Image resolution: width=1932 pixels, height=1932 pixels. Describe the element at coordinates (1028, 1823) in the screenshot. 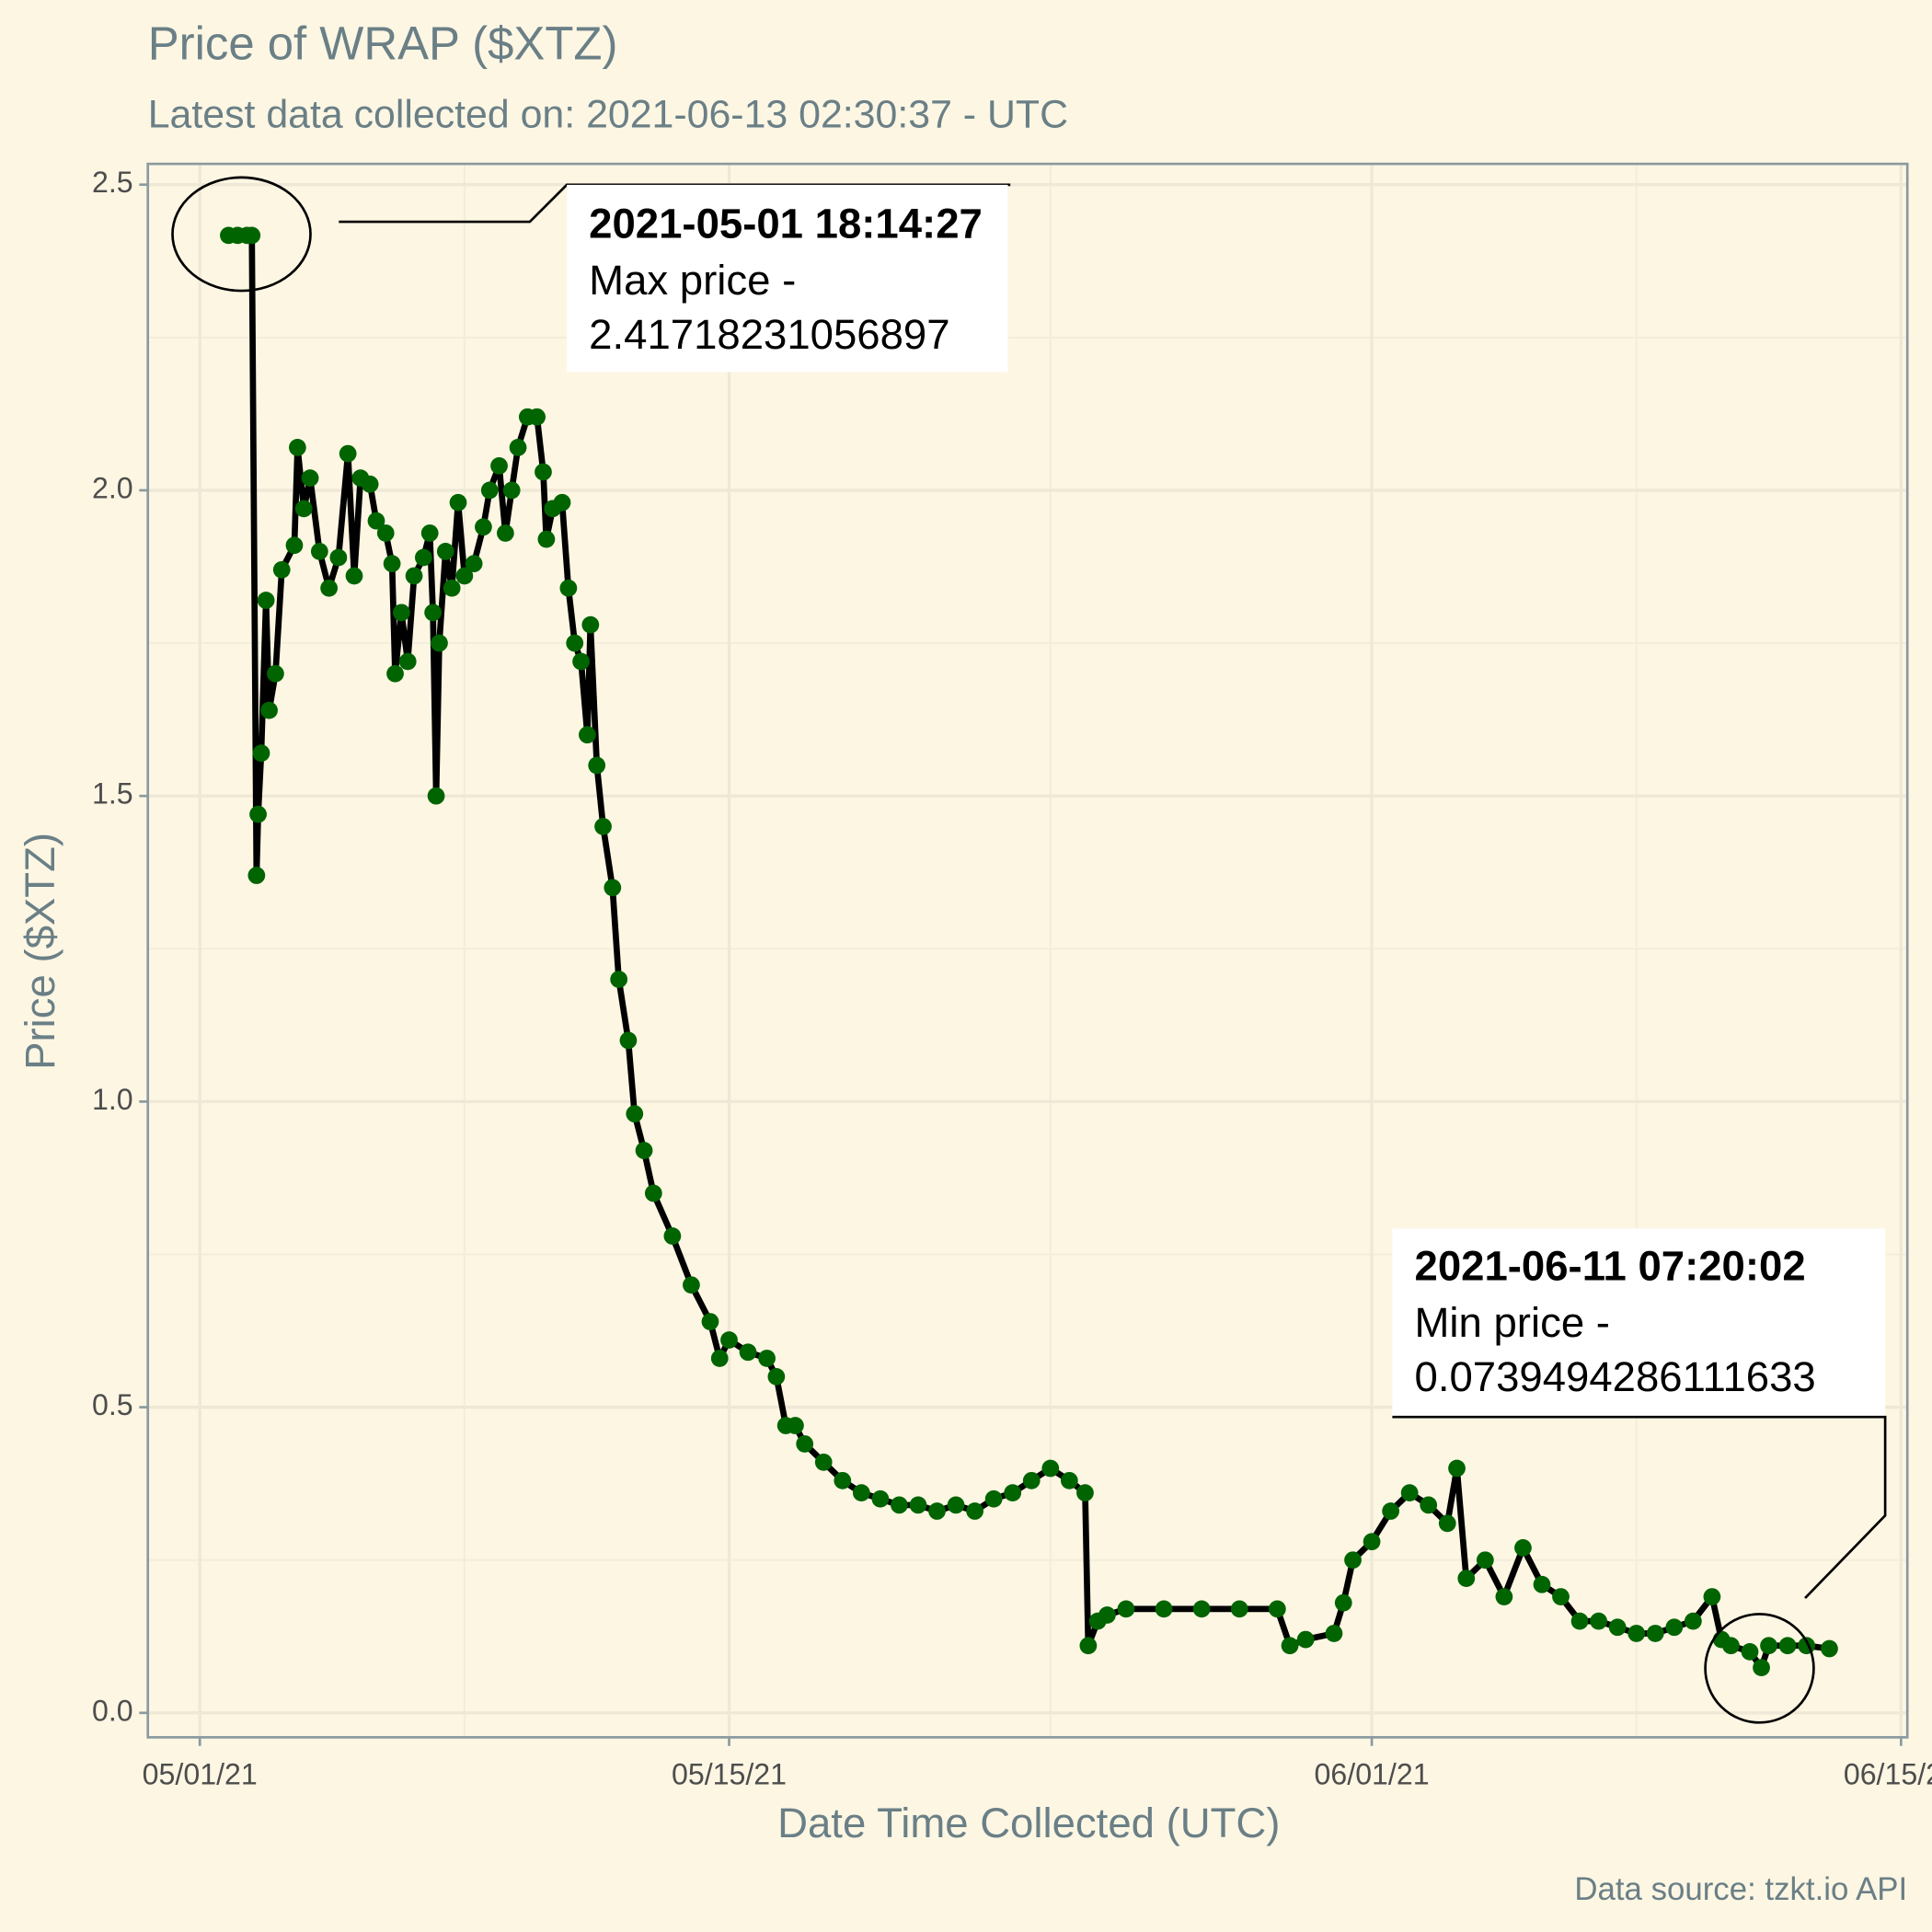

I see `x-axis-title: Date Time Collected (UTC)` at that location.